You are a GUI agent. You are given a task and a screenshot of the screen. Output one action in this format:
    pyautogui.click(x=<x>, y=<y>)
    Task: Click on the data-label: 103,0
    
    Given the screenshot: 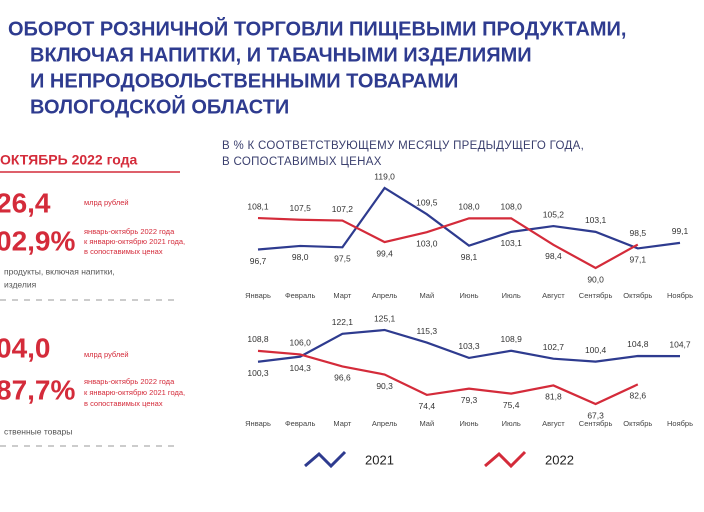 What is the action you would take?
    pyautogui.click(x=427, y=243)
    